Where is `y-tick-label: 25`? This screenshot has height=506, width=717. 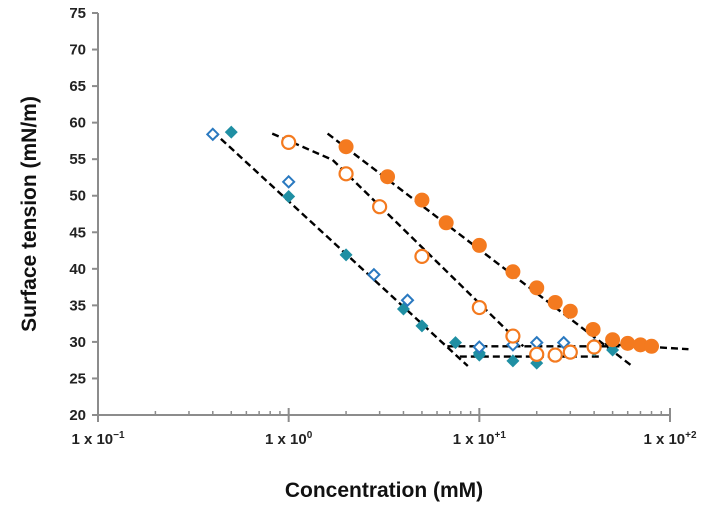 y-tick-label: 25 is located at coordinates (77, 378).